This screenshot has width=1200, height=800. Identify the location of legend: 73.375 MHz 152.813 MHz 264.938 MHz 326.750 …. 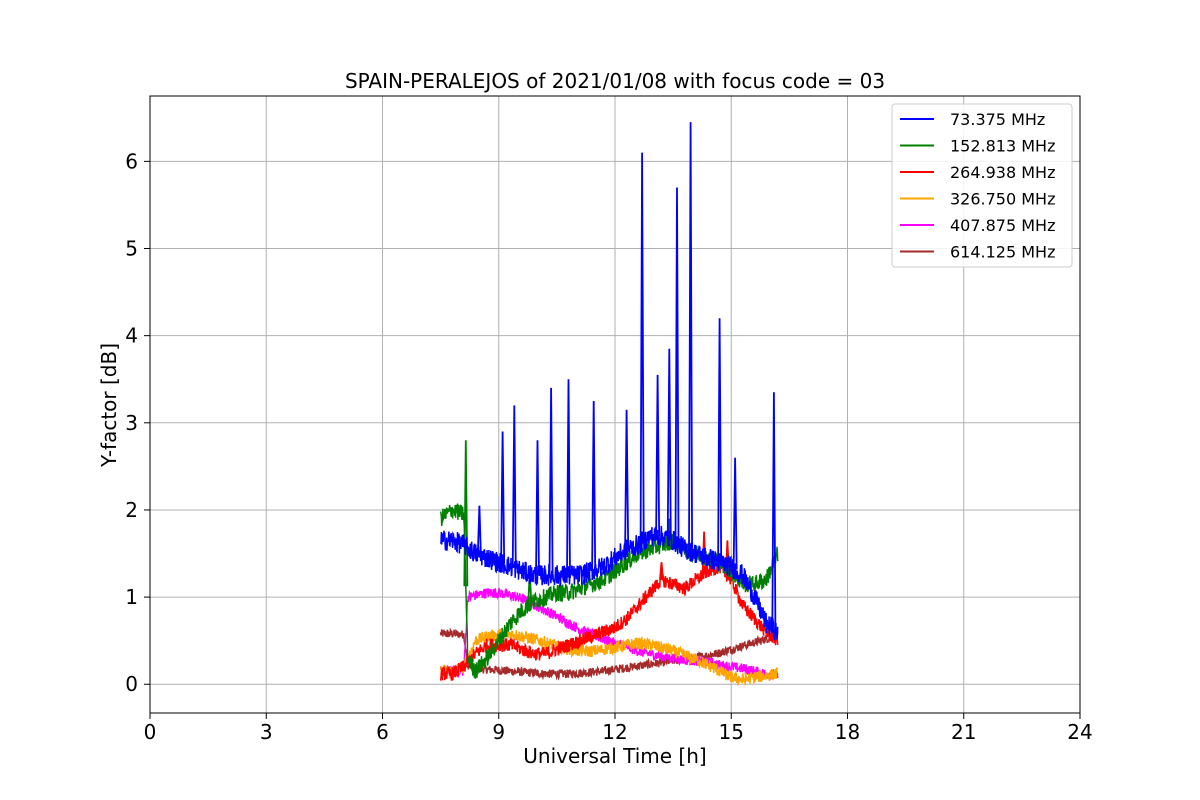
(982, 185).